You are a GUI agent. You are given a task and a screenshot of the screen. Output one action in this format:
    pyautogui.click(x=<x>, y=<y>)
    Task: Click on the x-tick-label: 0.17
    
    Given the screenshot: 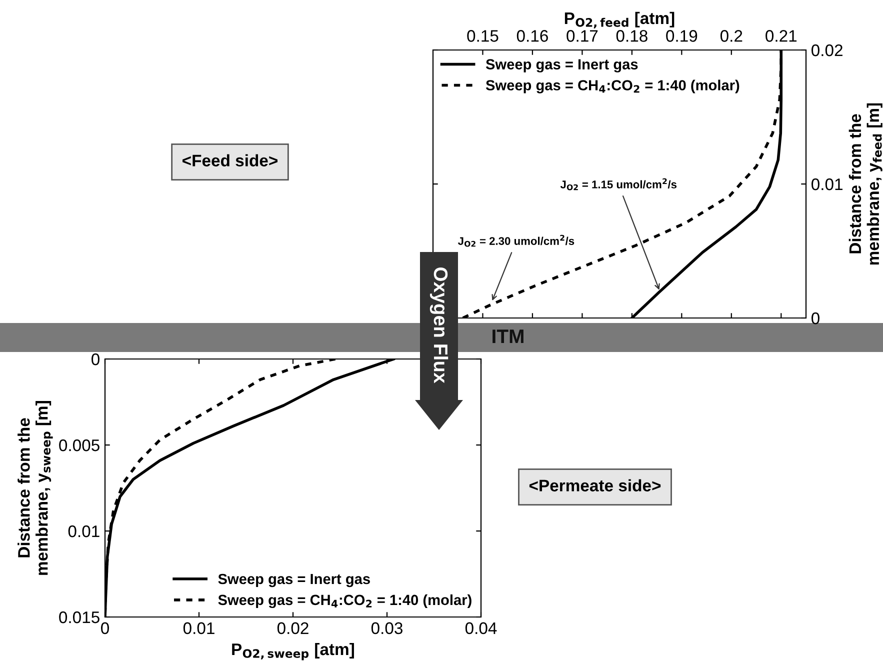 What is the action you would take?
    pyautogui.click(x=582, y=36)
    